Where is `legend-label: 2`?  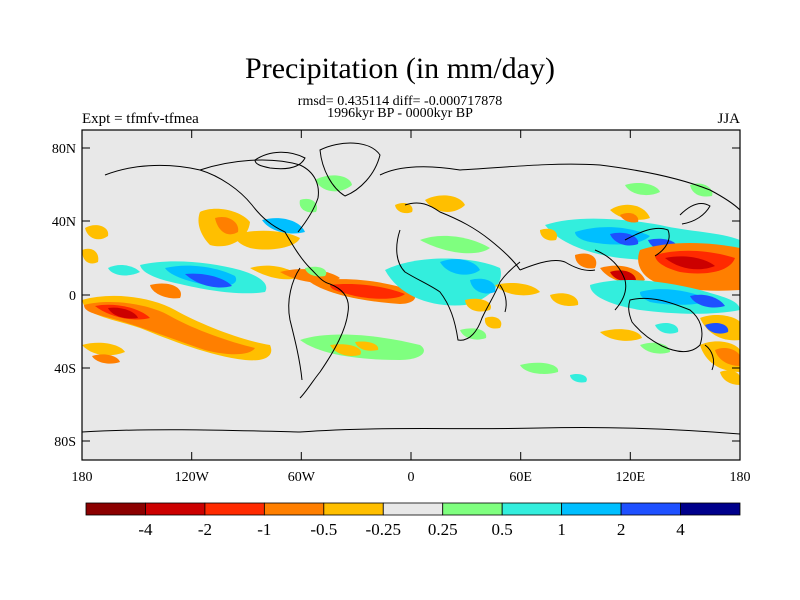 legend-label: 2 is located at coordinates (621, 529).